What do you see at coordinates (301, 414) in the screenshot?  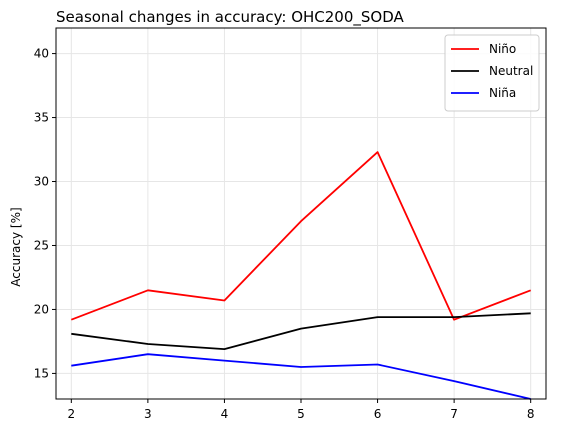 I see `x-tick-label: 5` at bounding box center [301, 414].